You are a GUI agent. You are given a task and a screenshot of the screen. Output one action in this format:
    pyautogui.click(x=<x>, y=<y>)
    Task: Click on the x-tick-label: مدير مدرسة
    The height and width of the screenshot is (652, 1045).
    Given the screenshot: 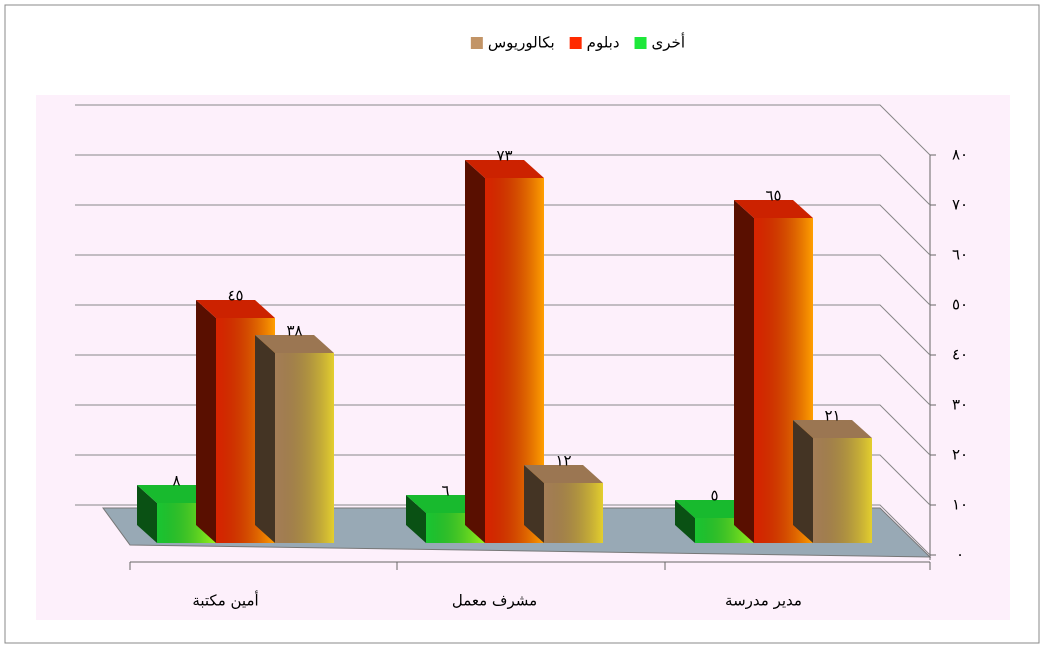 What is the action you would take?
    pyautogui.click(x=763, y=601)
    